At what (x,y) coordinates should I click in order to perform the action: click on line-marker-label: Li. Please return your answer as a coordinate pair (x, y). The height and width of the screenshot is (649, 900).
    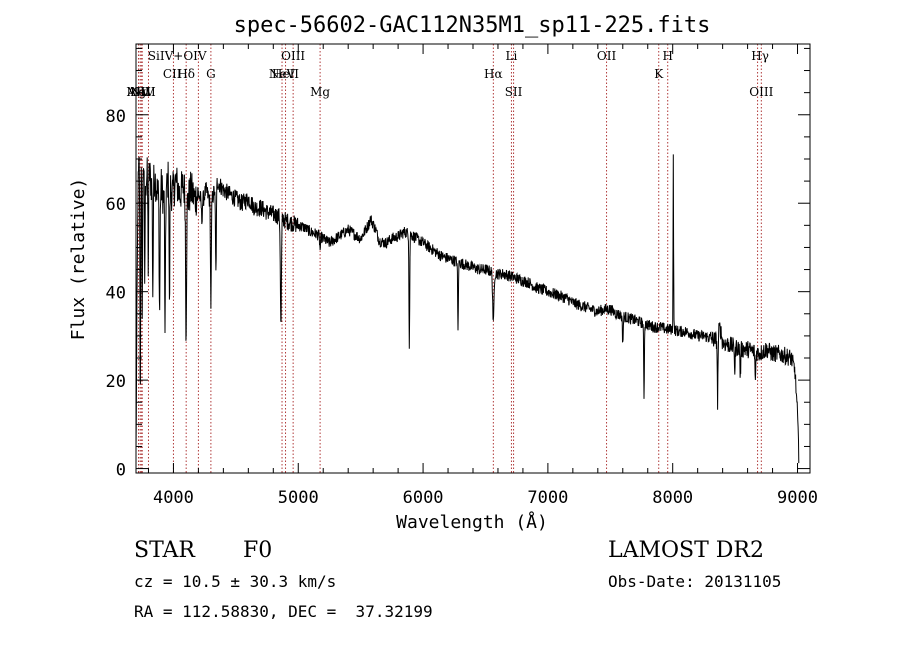
    Looking at the image, I should click on (512, 56).